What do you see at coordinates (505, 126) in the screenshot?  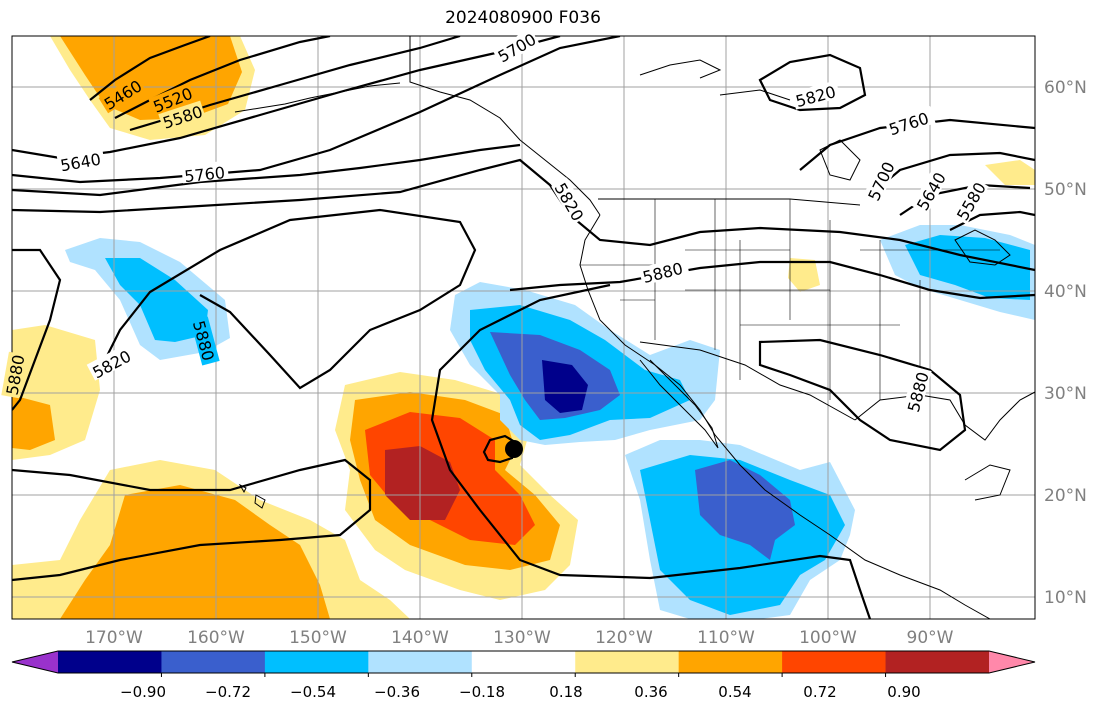 I see `alaska-coast` at bounding box center [505, 126].